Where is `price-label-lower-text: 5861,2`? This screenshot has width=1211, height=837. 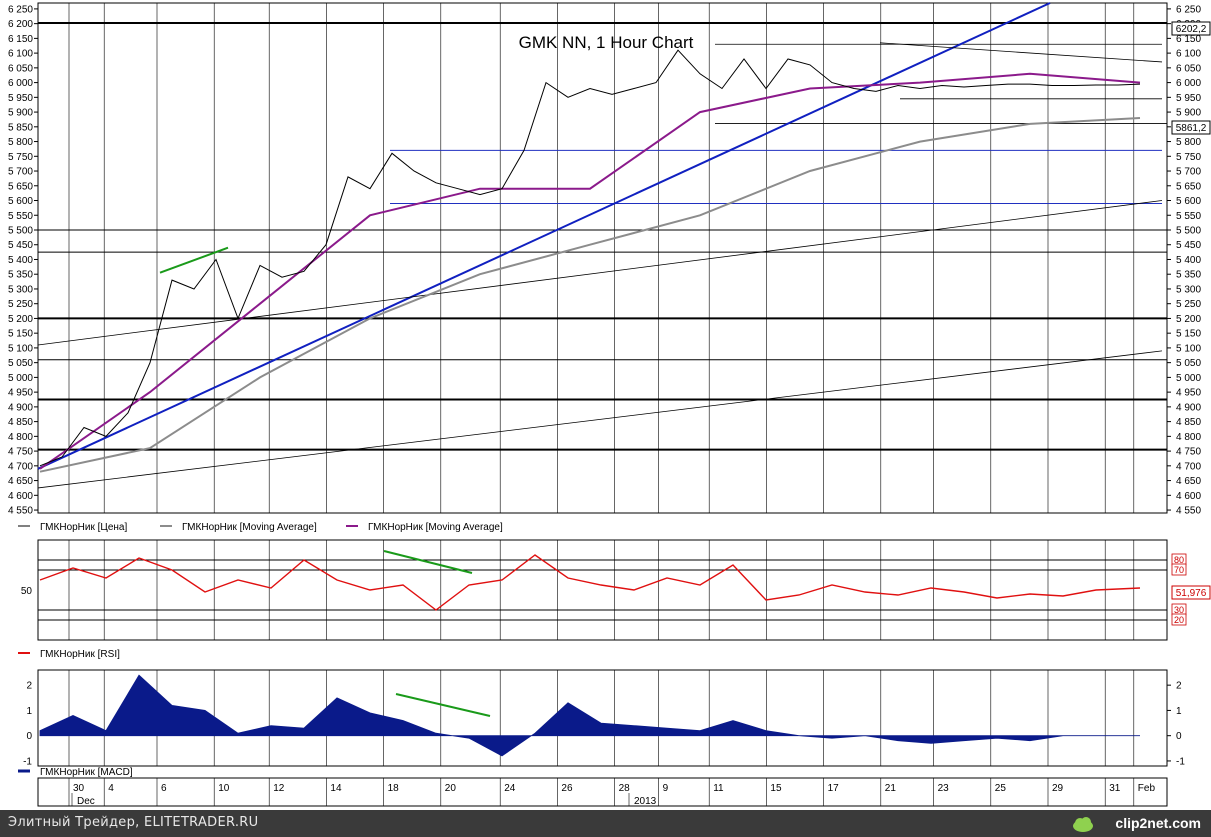 price-label-lower-text: 5861,2 is located at coordinates (1191, 128).